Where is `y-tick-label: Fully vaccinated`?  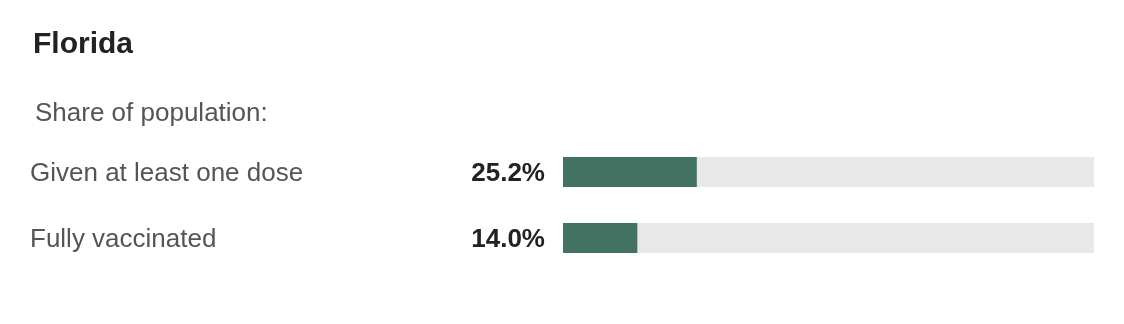
y-tick-label: Fully vaccinated is located at coordinates (123, 238).